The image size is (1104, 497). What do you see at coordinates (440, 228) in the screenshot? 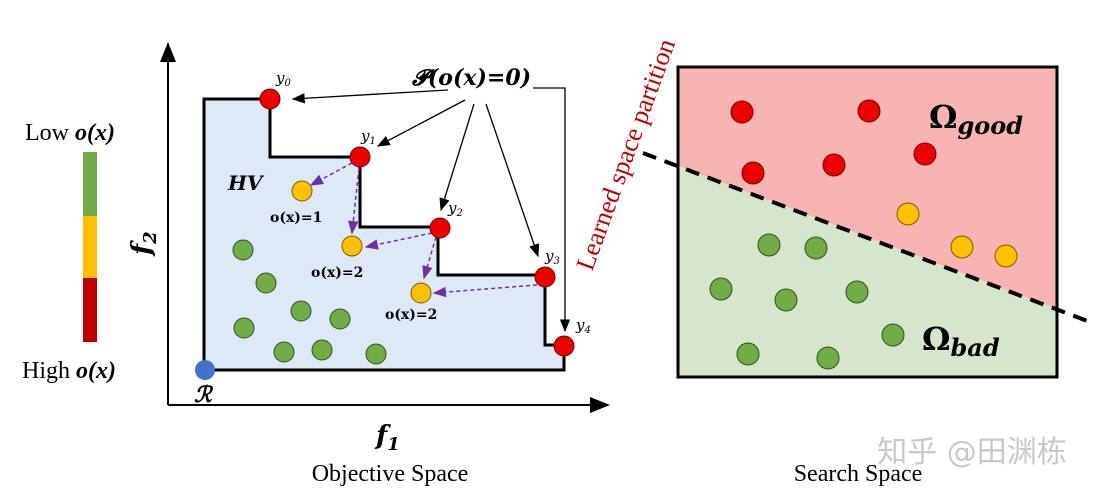
I see `pareto-point-y2` at bounding box center [440, 228].